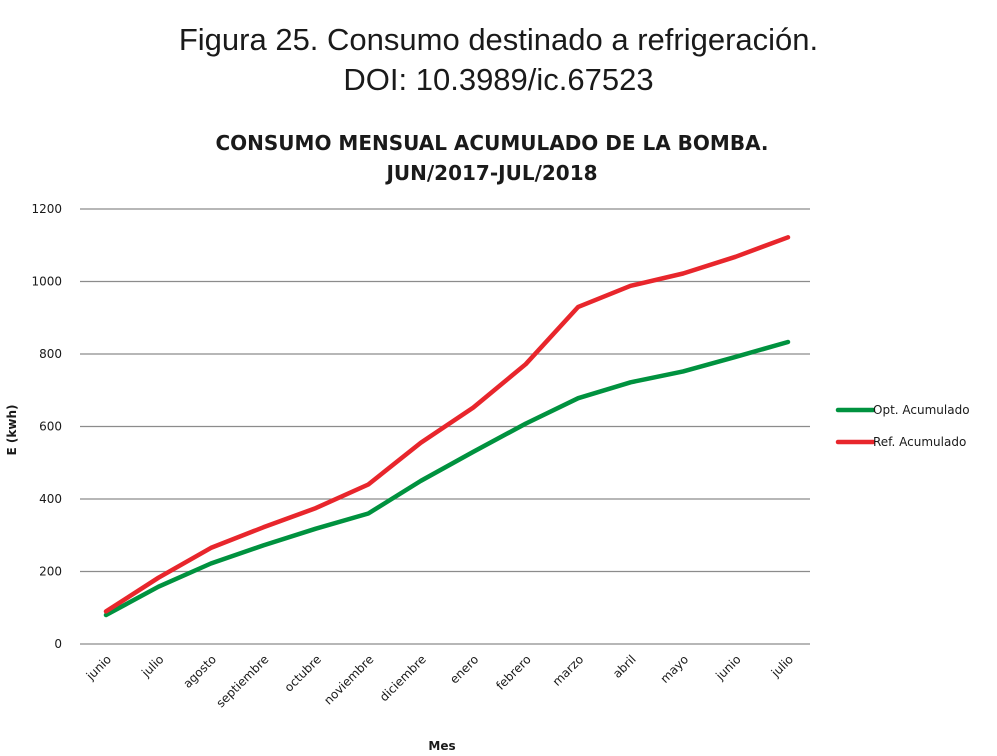 The width and height of the screenshot is (997, 756). What do you see at coordinates (490, 173) in the screenshot?
I see `chart-title-line2: JUN/2017-JUL/2018` at bounding box center [490, 173].